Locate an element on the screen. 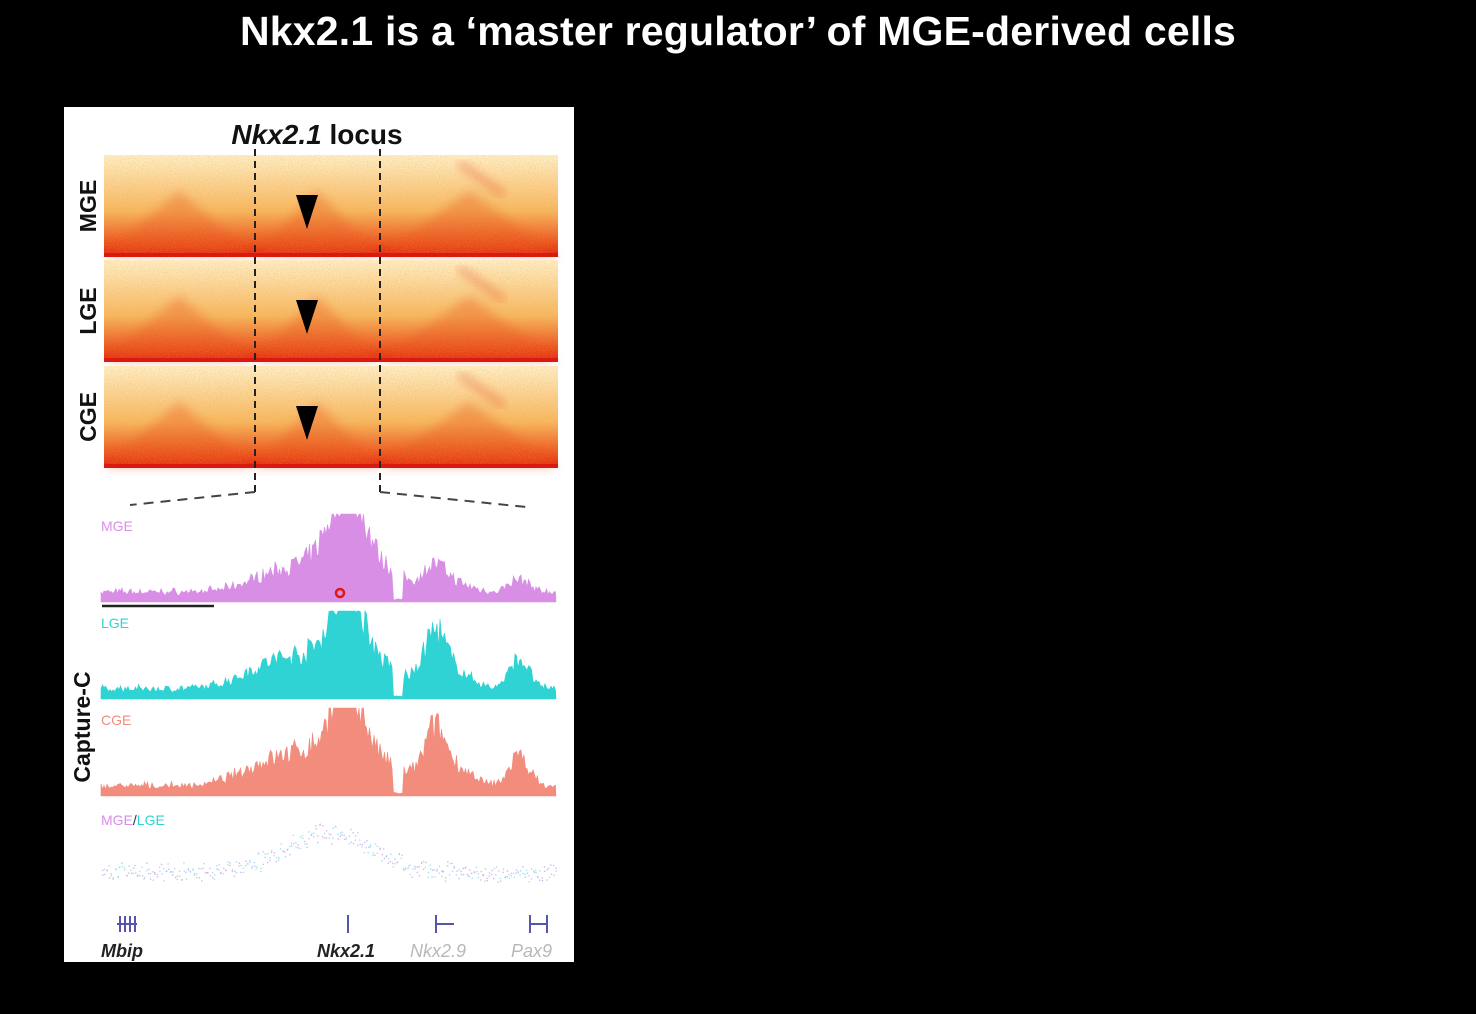 The height and width of the screenshot is (1014, 1476). zoom-line-right is located at coordinates (453, 499).